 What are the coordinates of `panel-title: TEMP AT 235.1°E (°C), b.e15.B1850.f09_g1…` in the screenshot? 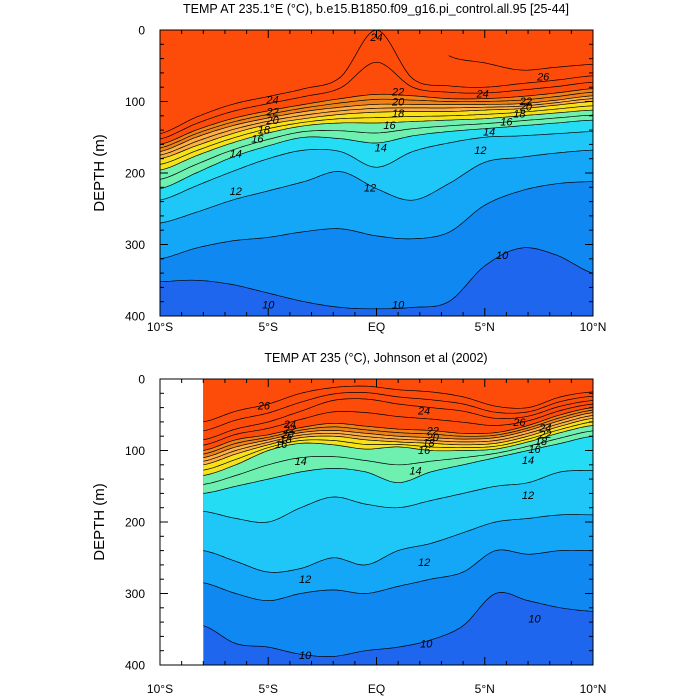 It's located at (376, 9).